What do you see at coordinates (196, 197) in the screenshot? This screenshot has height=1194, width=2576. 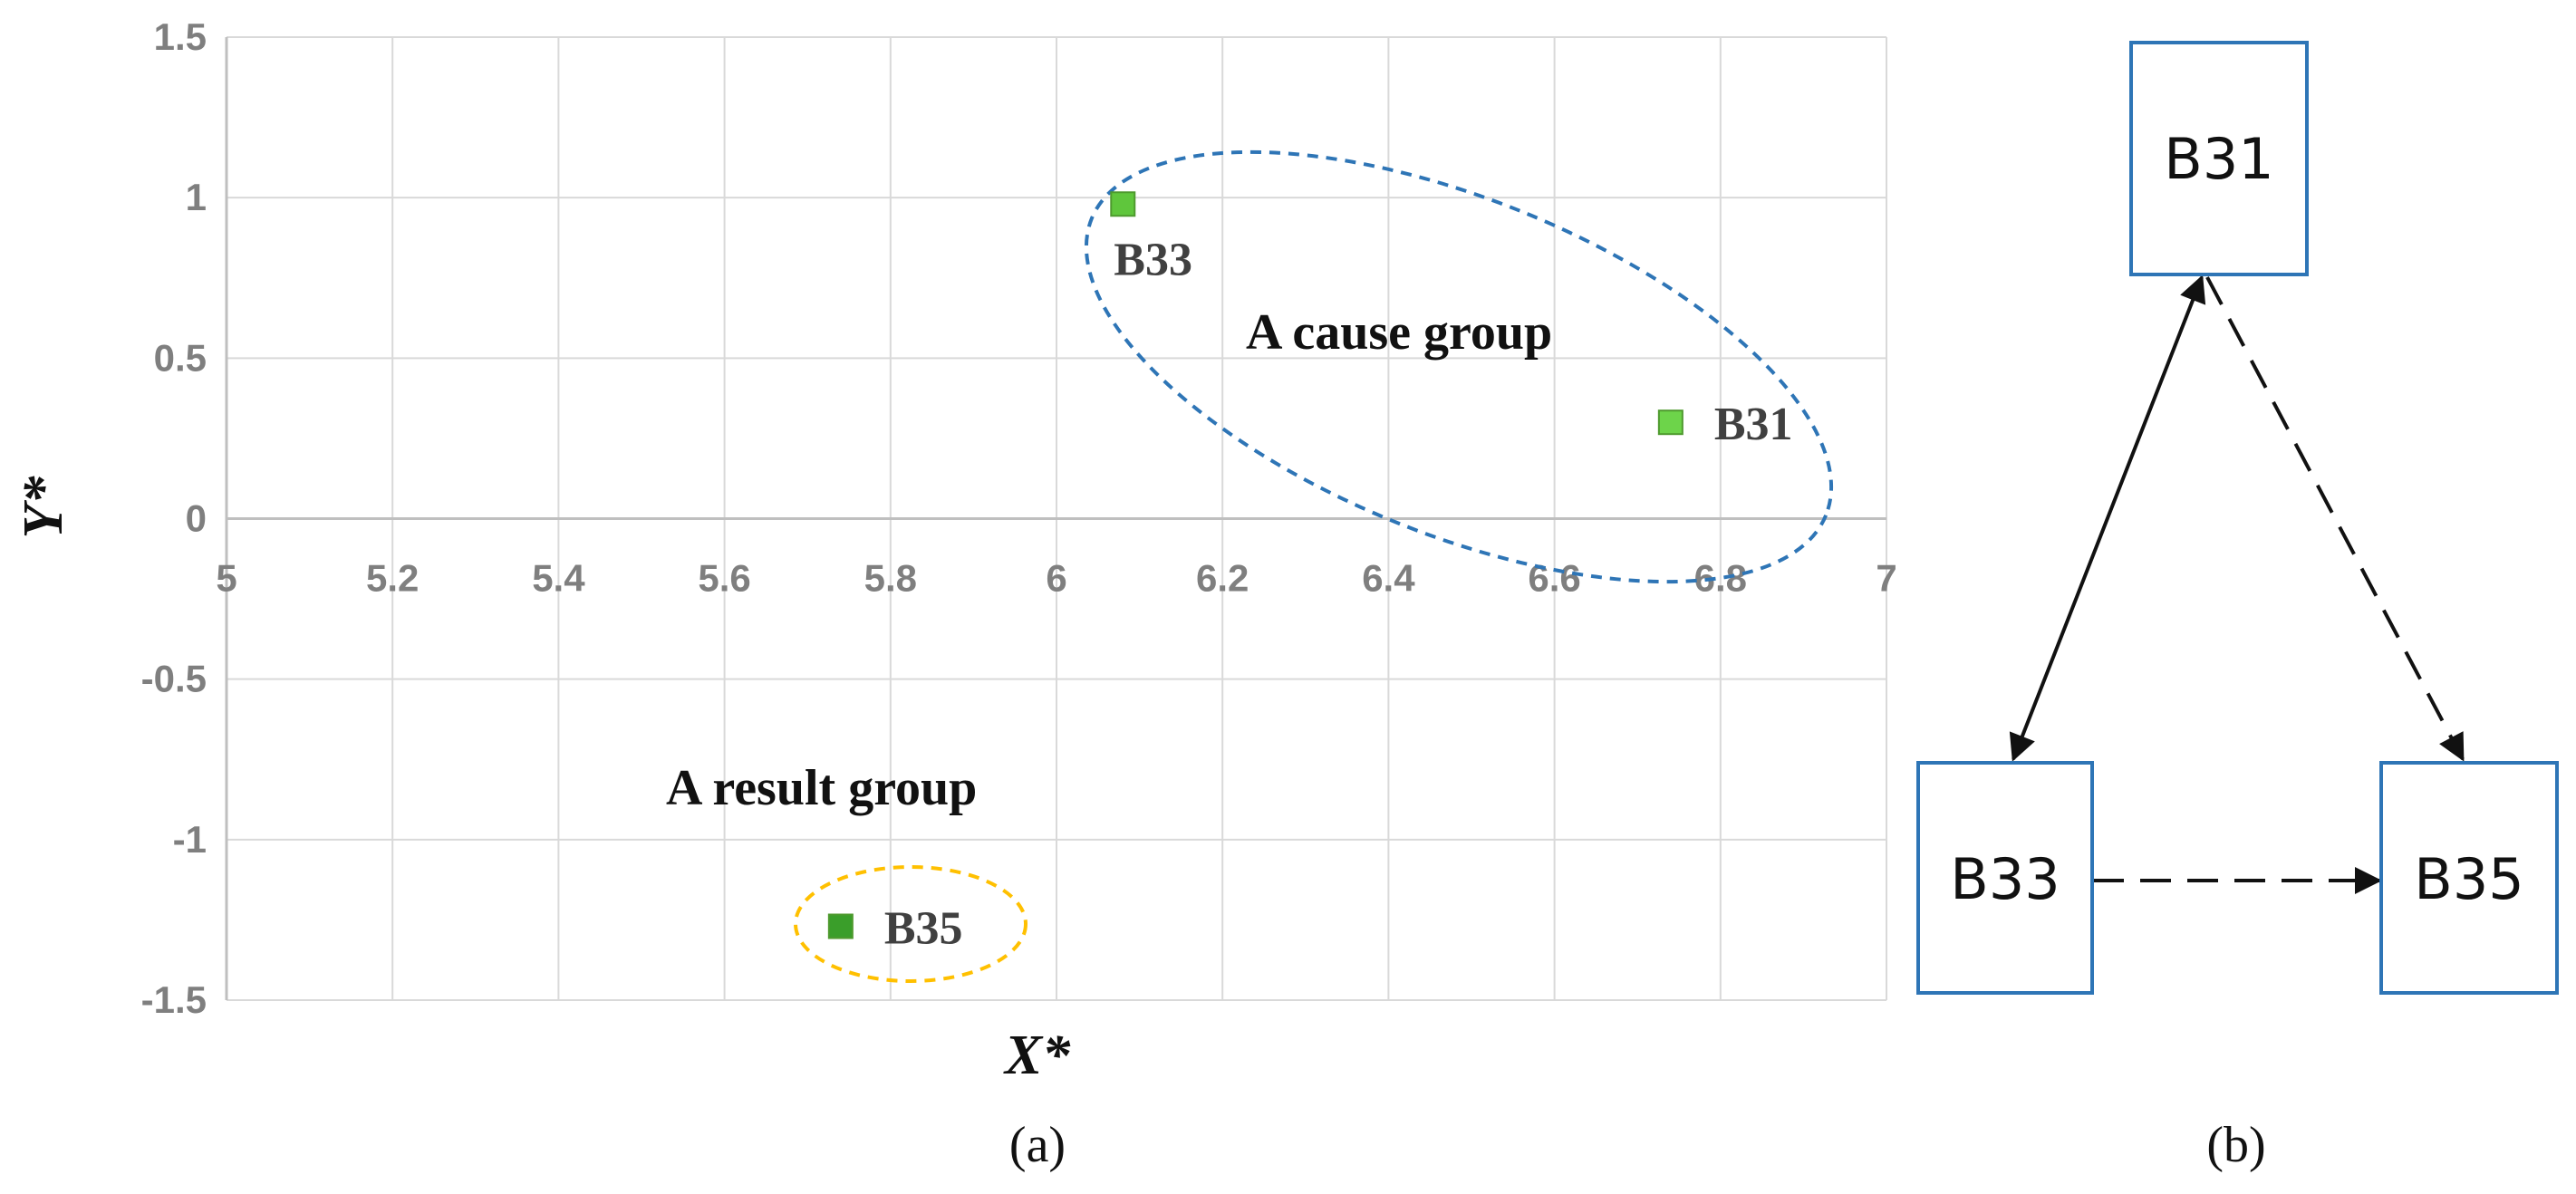 I see `y-tick-label: 1` at bounding box center [196, 197].